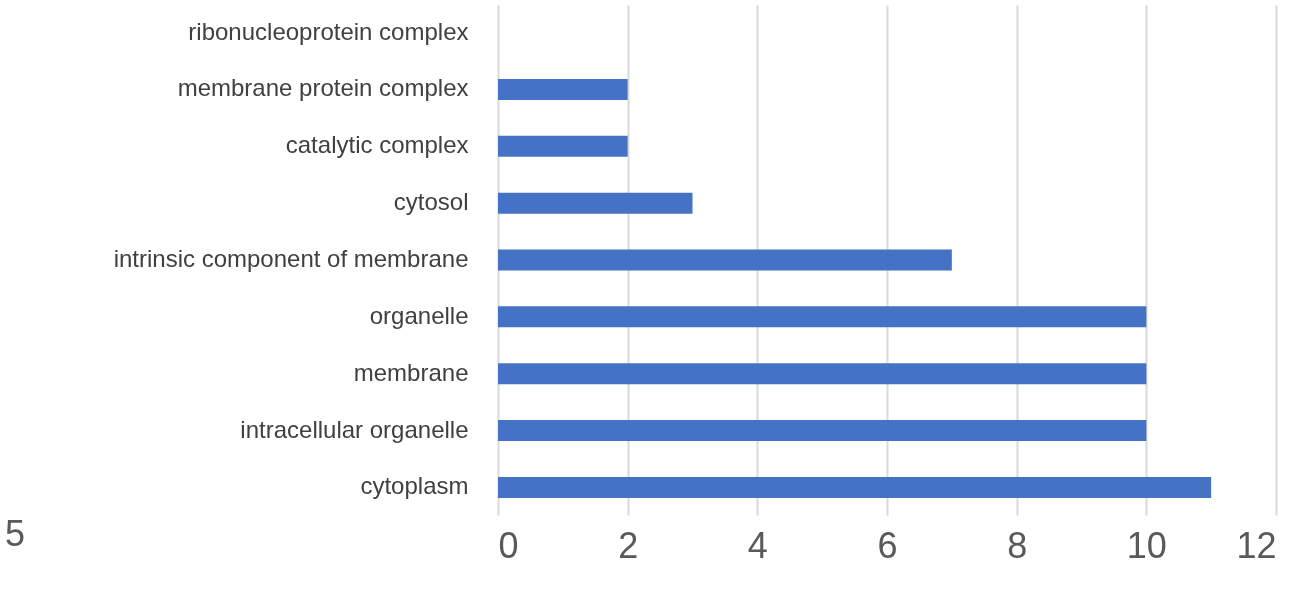 This screenshot has height=590, width=1299. I want to click on y-tick-label: intracellular organelle, so click(354, 429).